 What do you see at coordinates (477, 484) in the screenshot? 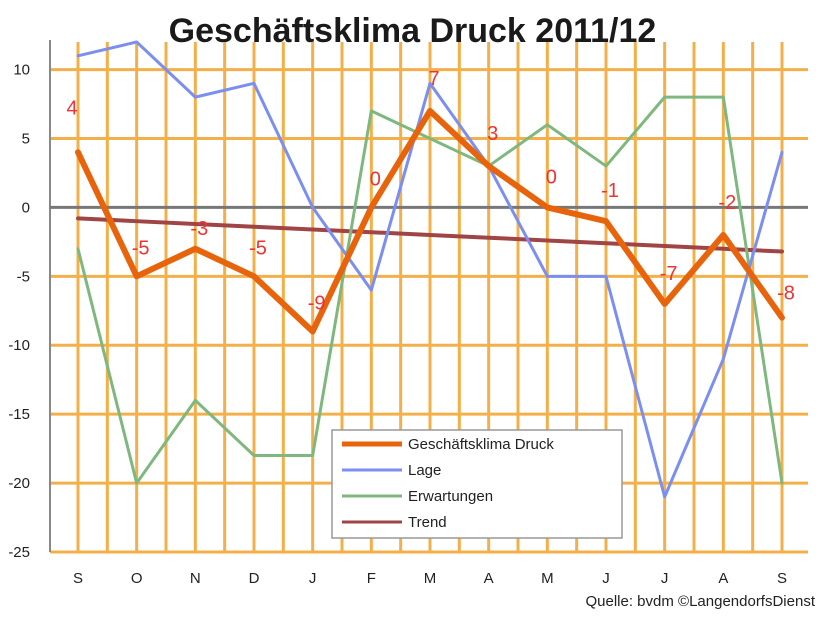
I see `legend-box` at bounding box center [477, 484].